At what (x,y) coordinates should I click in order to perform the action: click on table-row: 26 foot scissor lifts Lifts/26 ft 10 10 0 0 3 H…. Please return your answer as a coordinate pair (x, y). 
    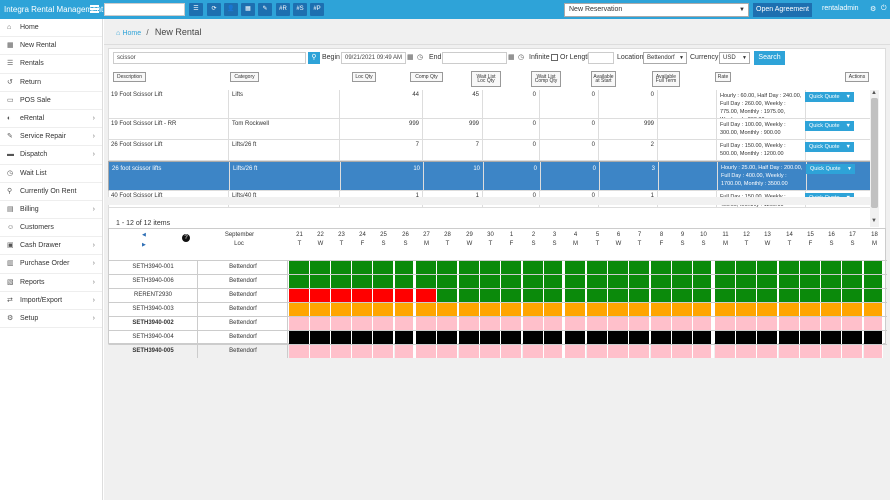
    Looking at the image, I should click on (493, 176).